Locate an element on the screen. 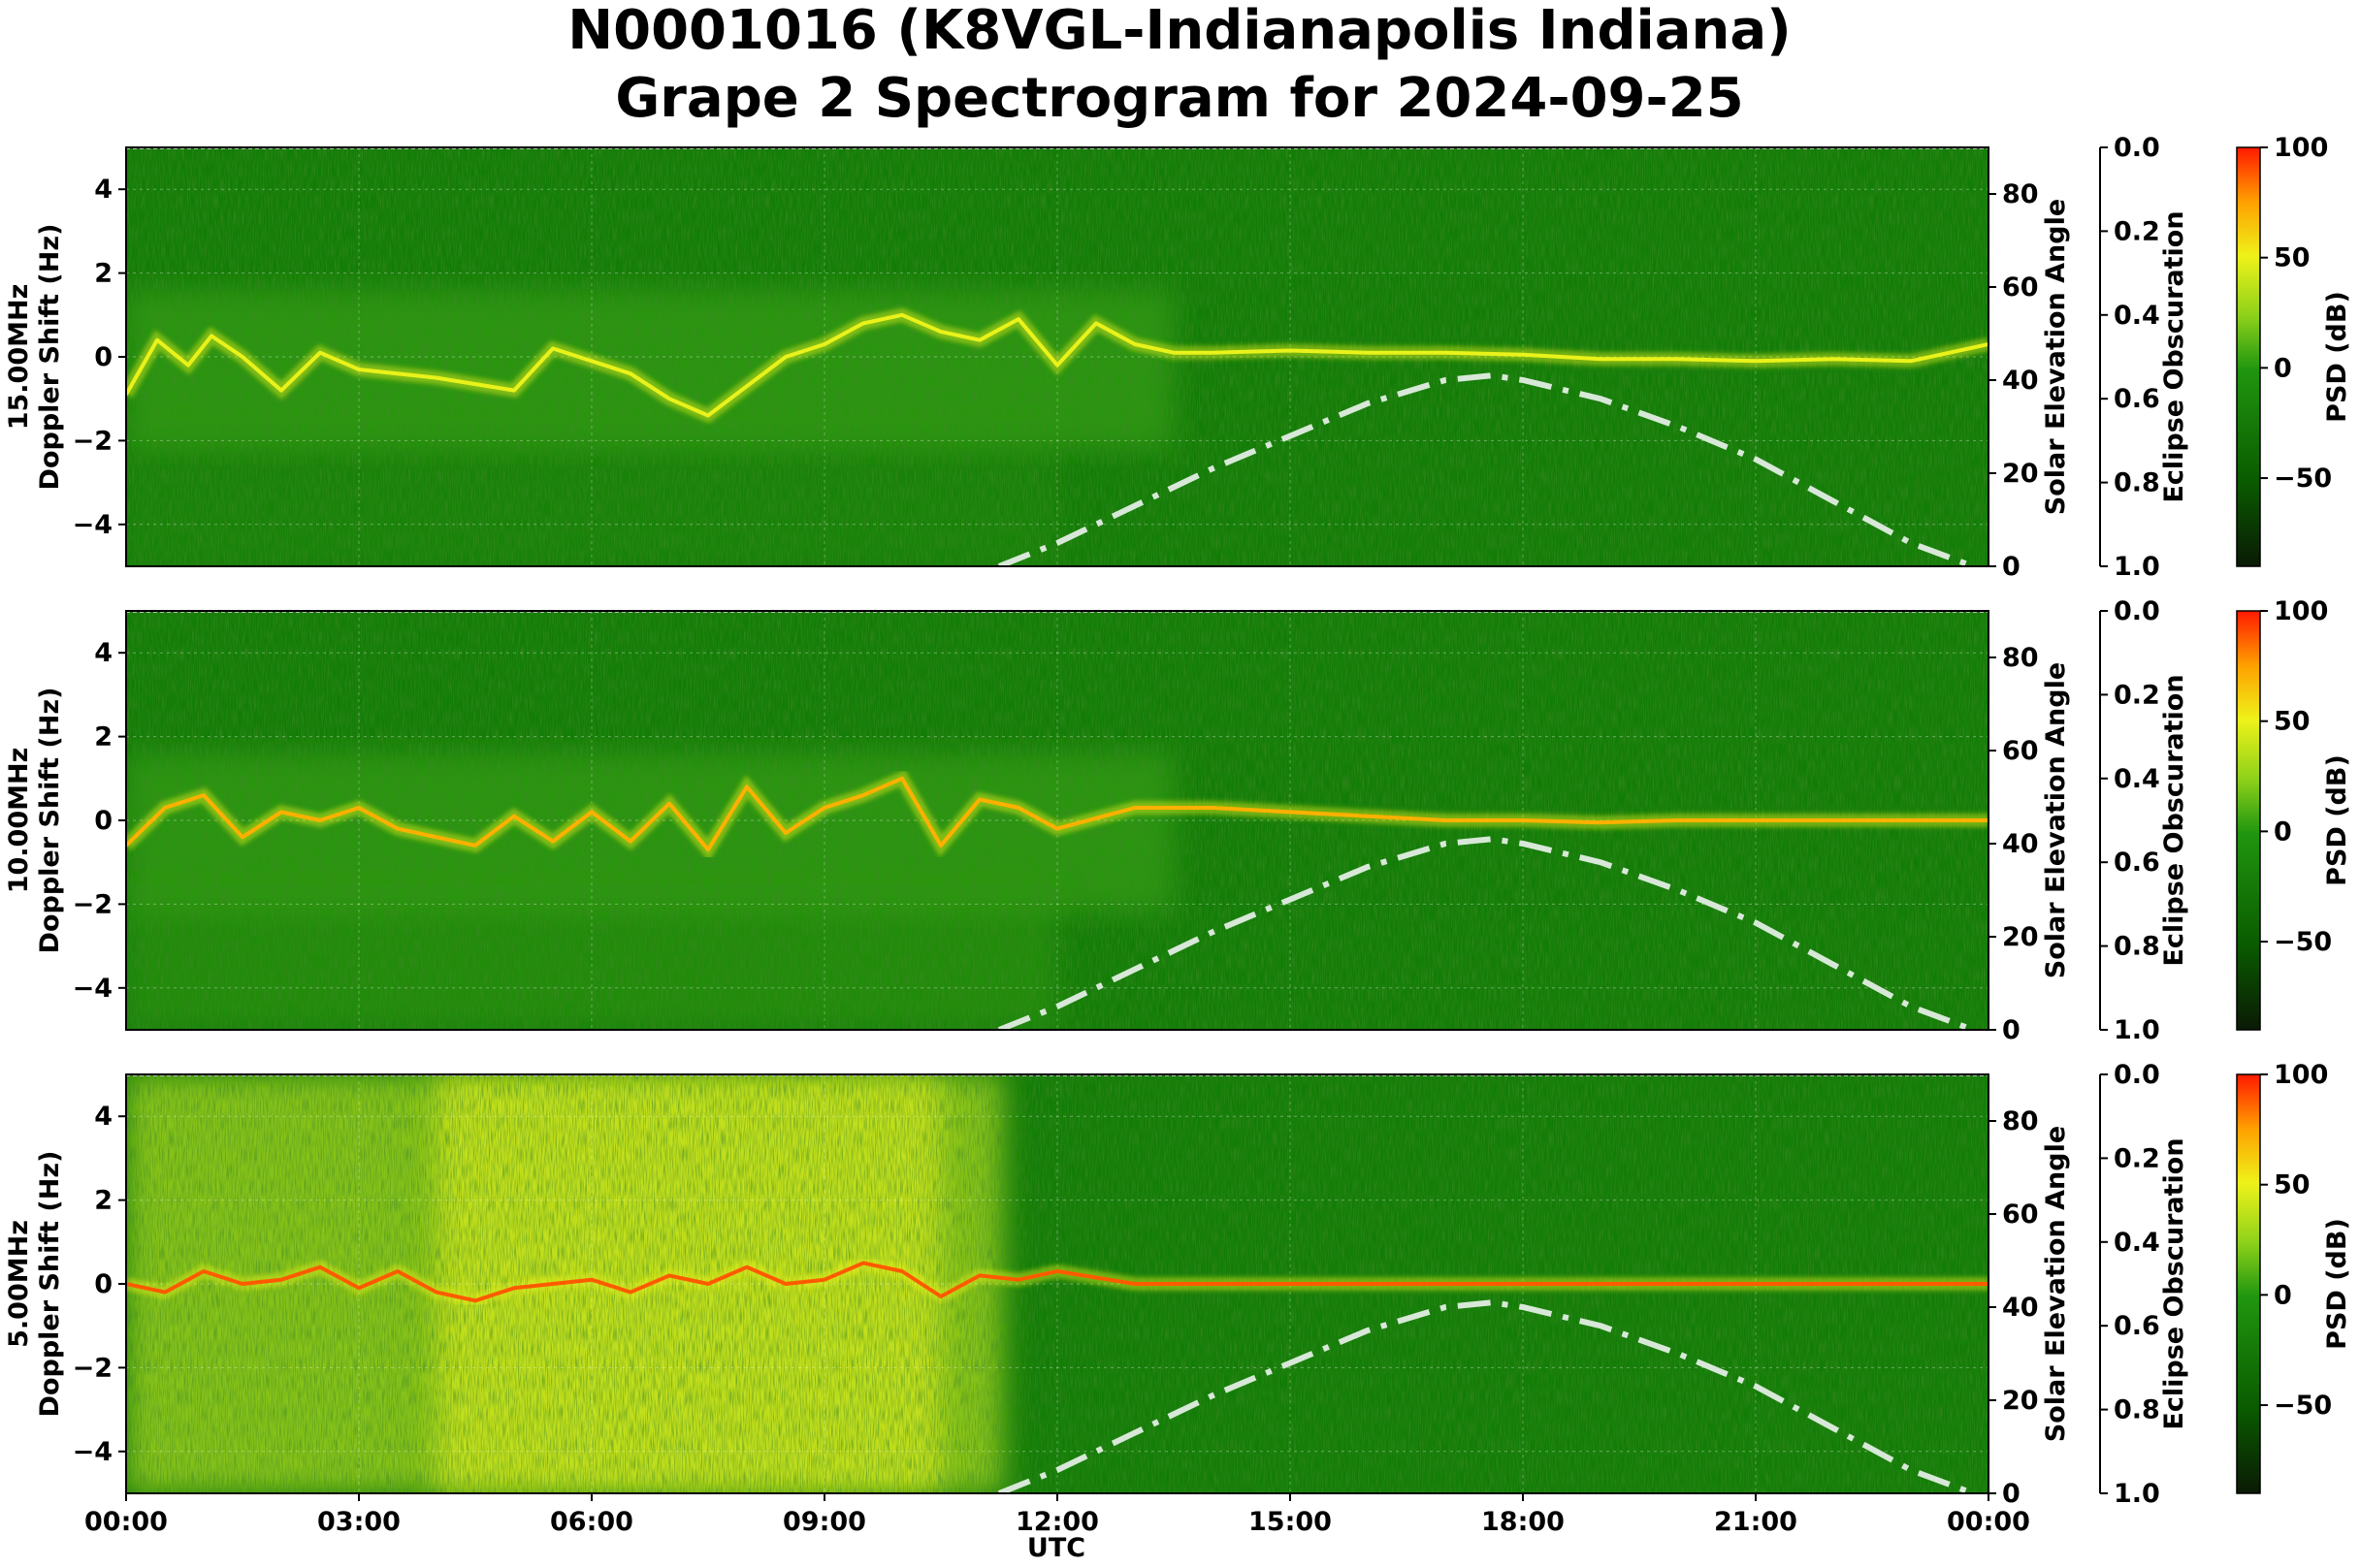  x-tick-label: 06:00 is located at coordinates (591, 1522).